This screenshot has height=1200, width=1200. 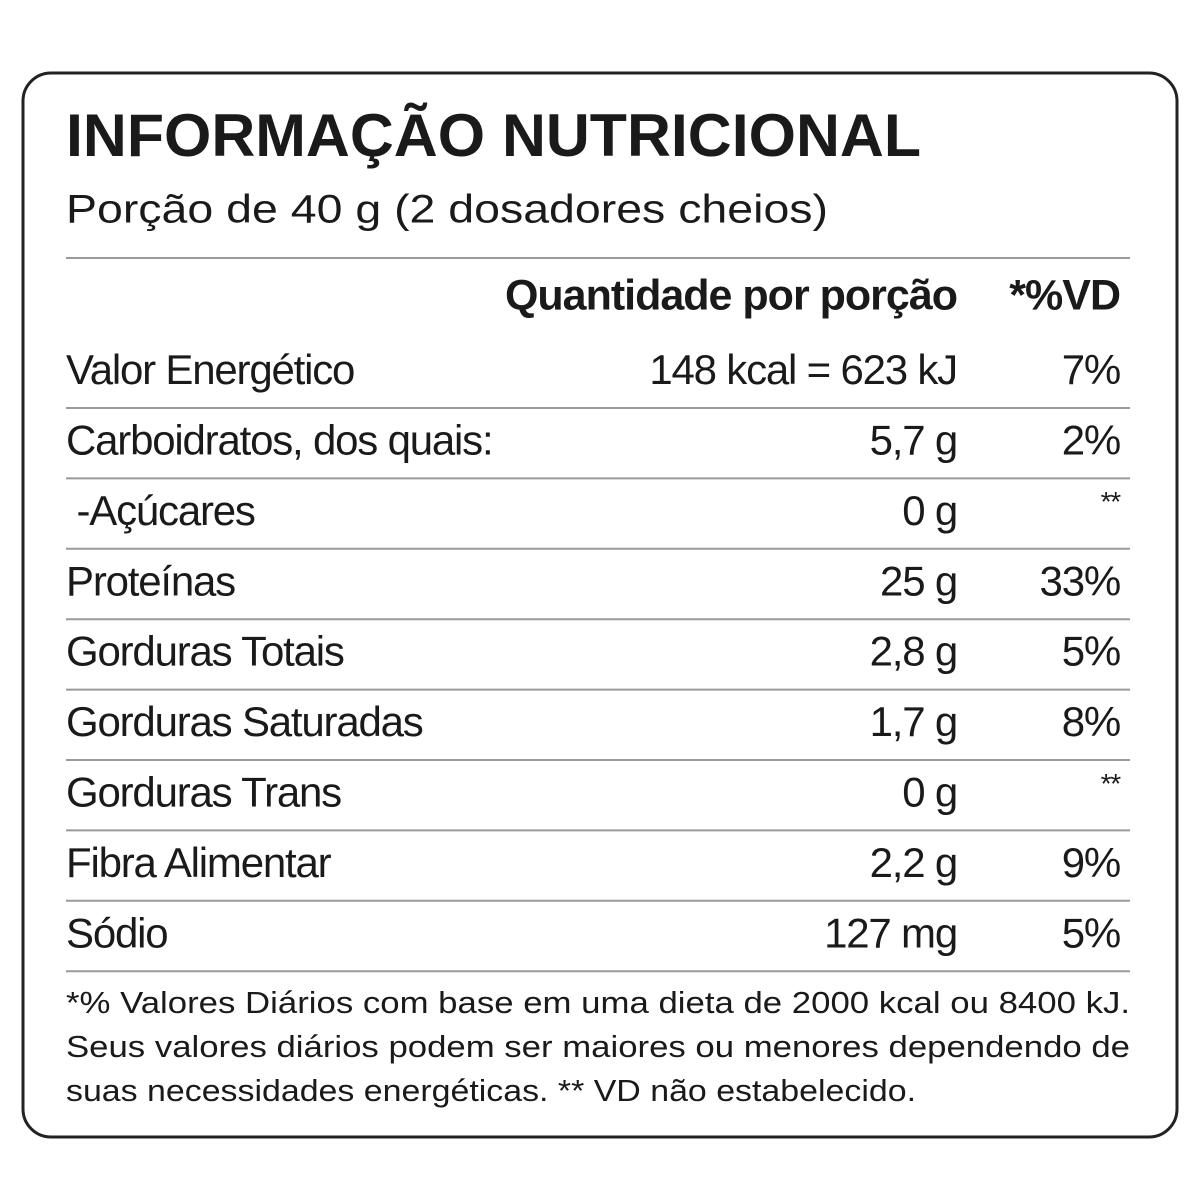 I want to click on nutrient-amount: 127 mg, so click(x=890, y=932).